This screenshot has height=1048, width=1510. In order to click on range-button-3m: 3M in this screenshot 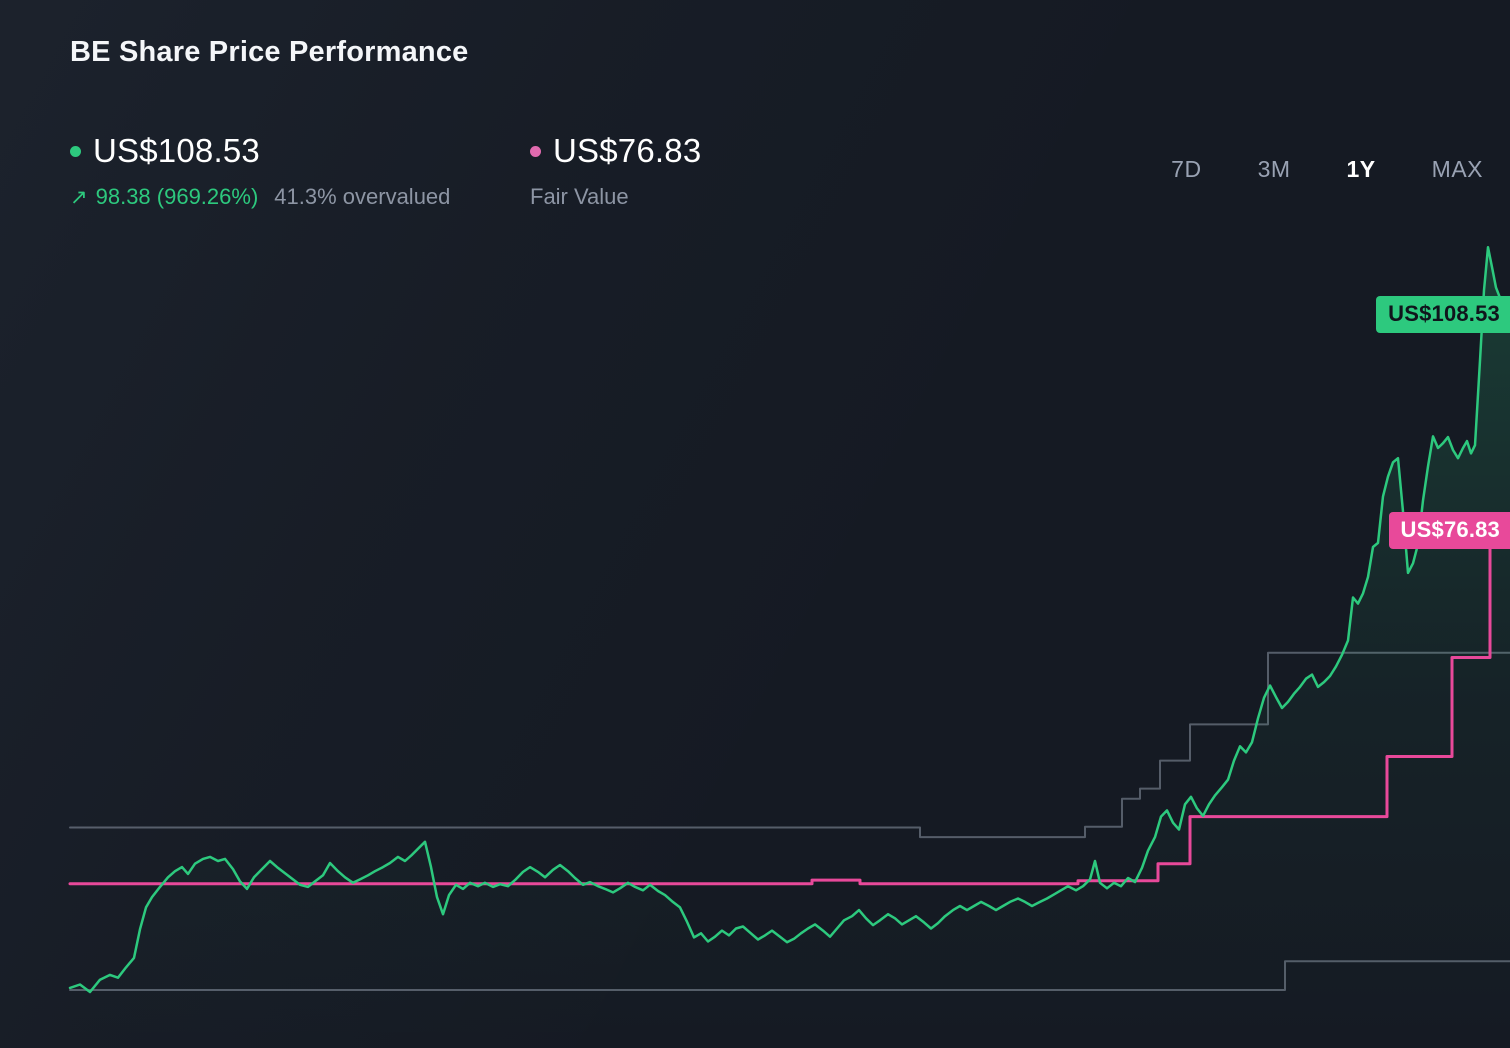, I will do `click(1274, 169)`.